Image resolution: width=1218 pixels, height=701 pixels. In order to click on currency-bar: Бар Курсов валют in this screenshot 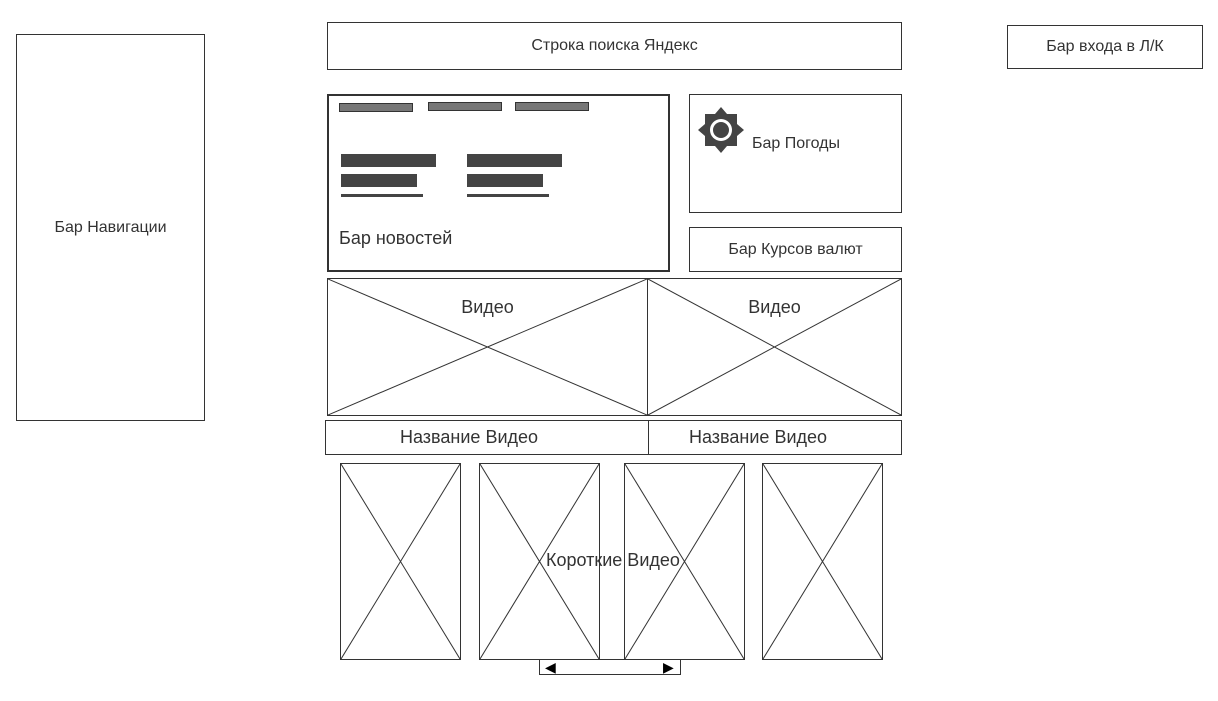, I will do `click(795, 249)`.